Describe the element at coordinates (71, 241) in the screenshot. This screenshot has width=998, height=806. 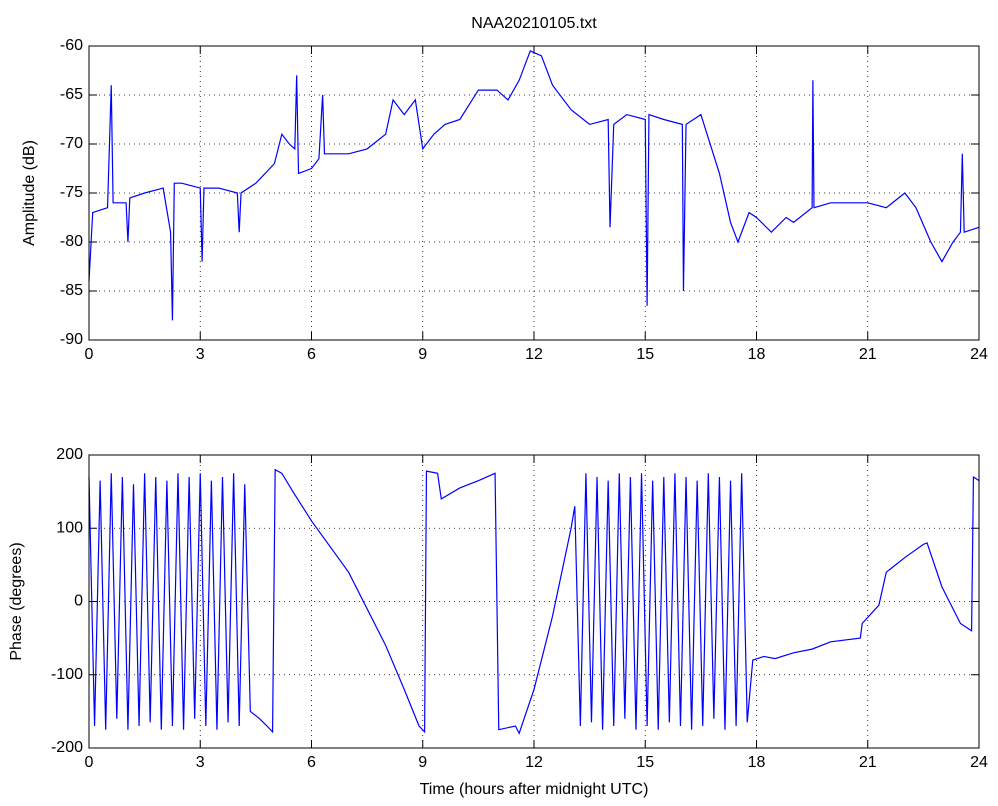
I see `y-tick-label: -80` at that location.